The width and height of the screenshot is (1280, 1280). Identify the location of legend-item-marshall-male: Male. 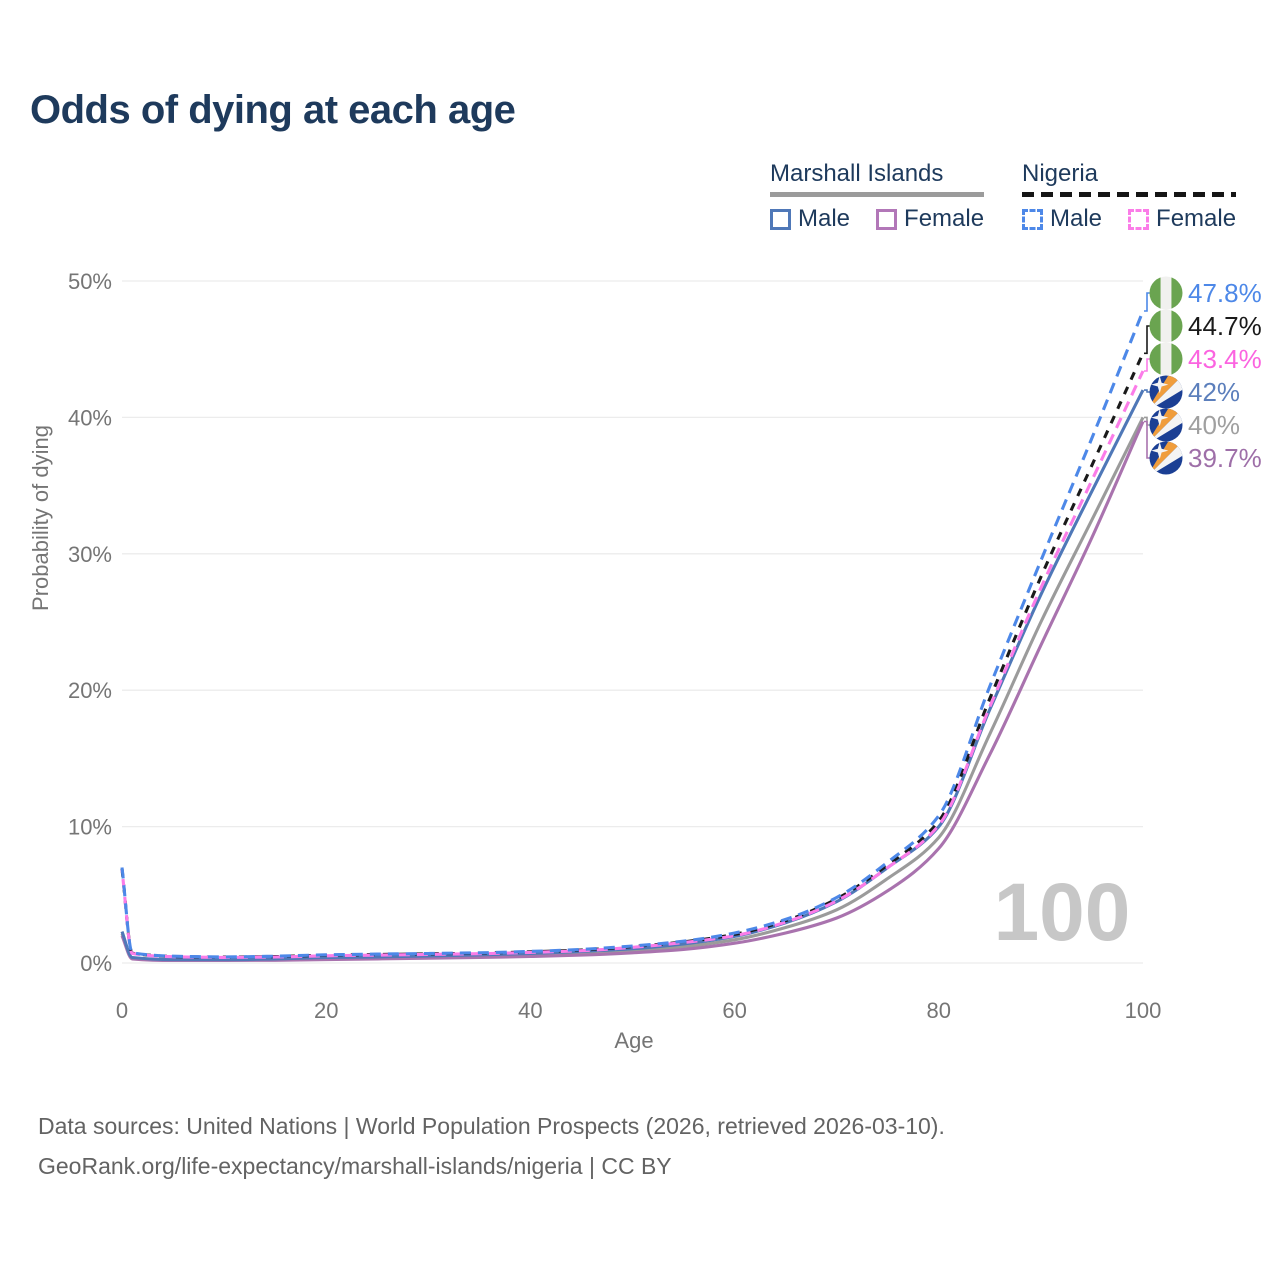
(810, 219).